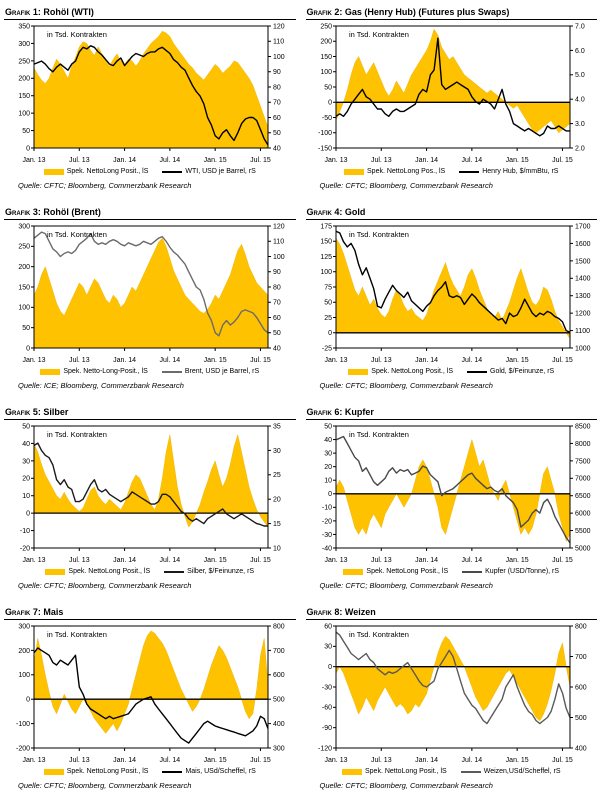 Image resolution: width=601 pixels, height=809 pixels. I want to click on right-axis-tick-label: 1200, so click(583, 314).